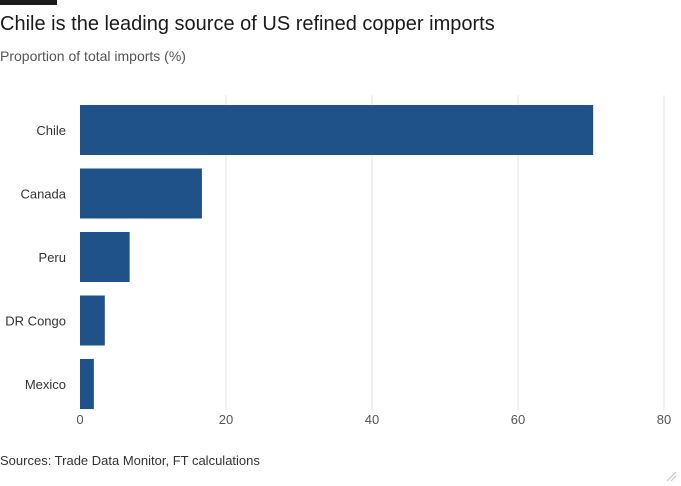  I want to click on x-tick-label: 80, so click(664, 419).